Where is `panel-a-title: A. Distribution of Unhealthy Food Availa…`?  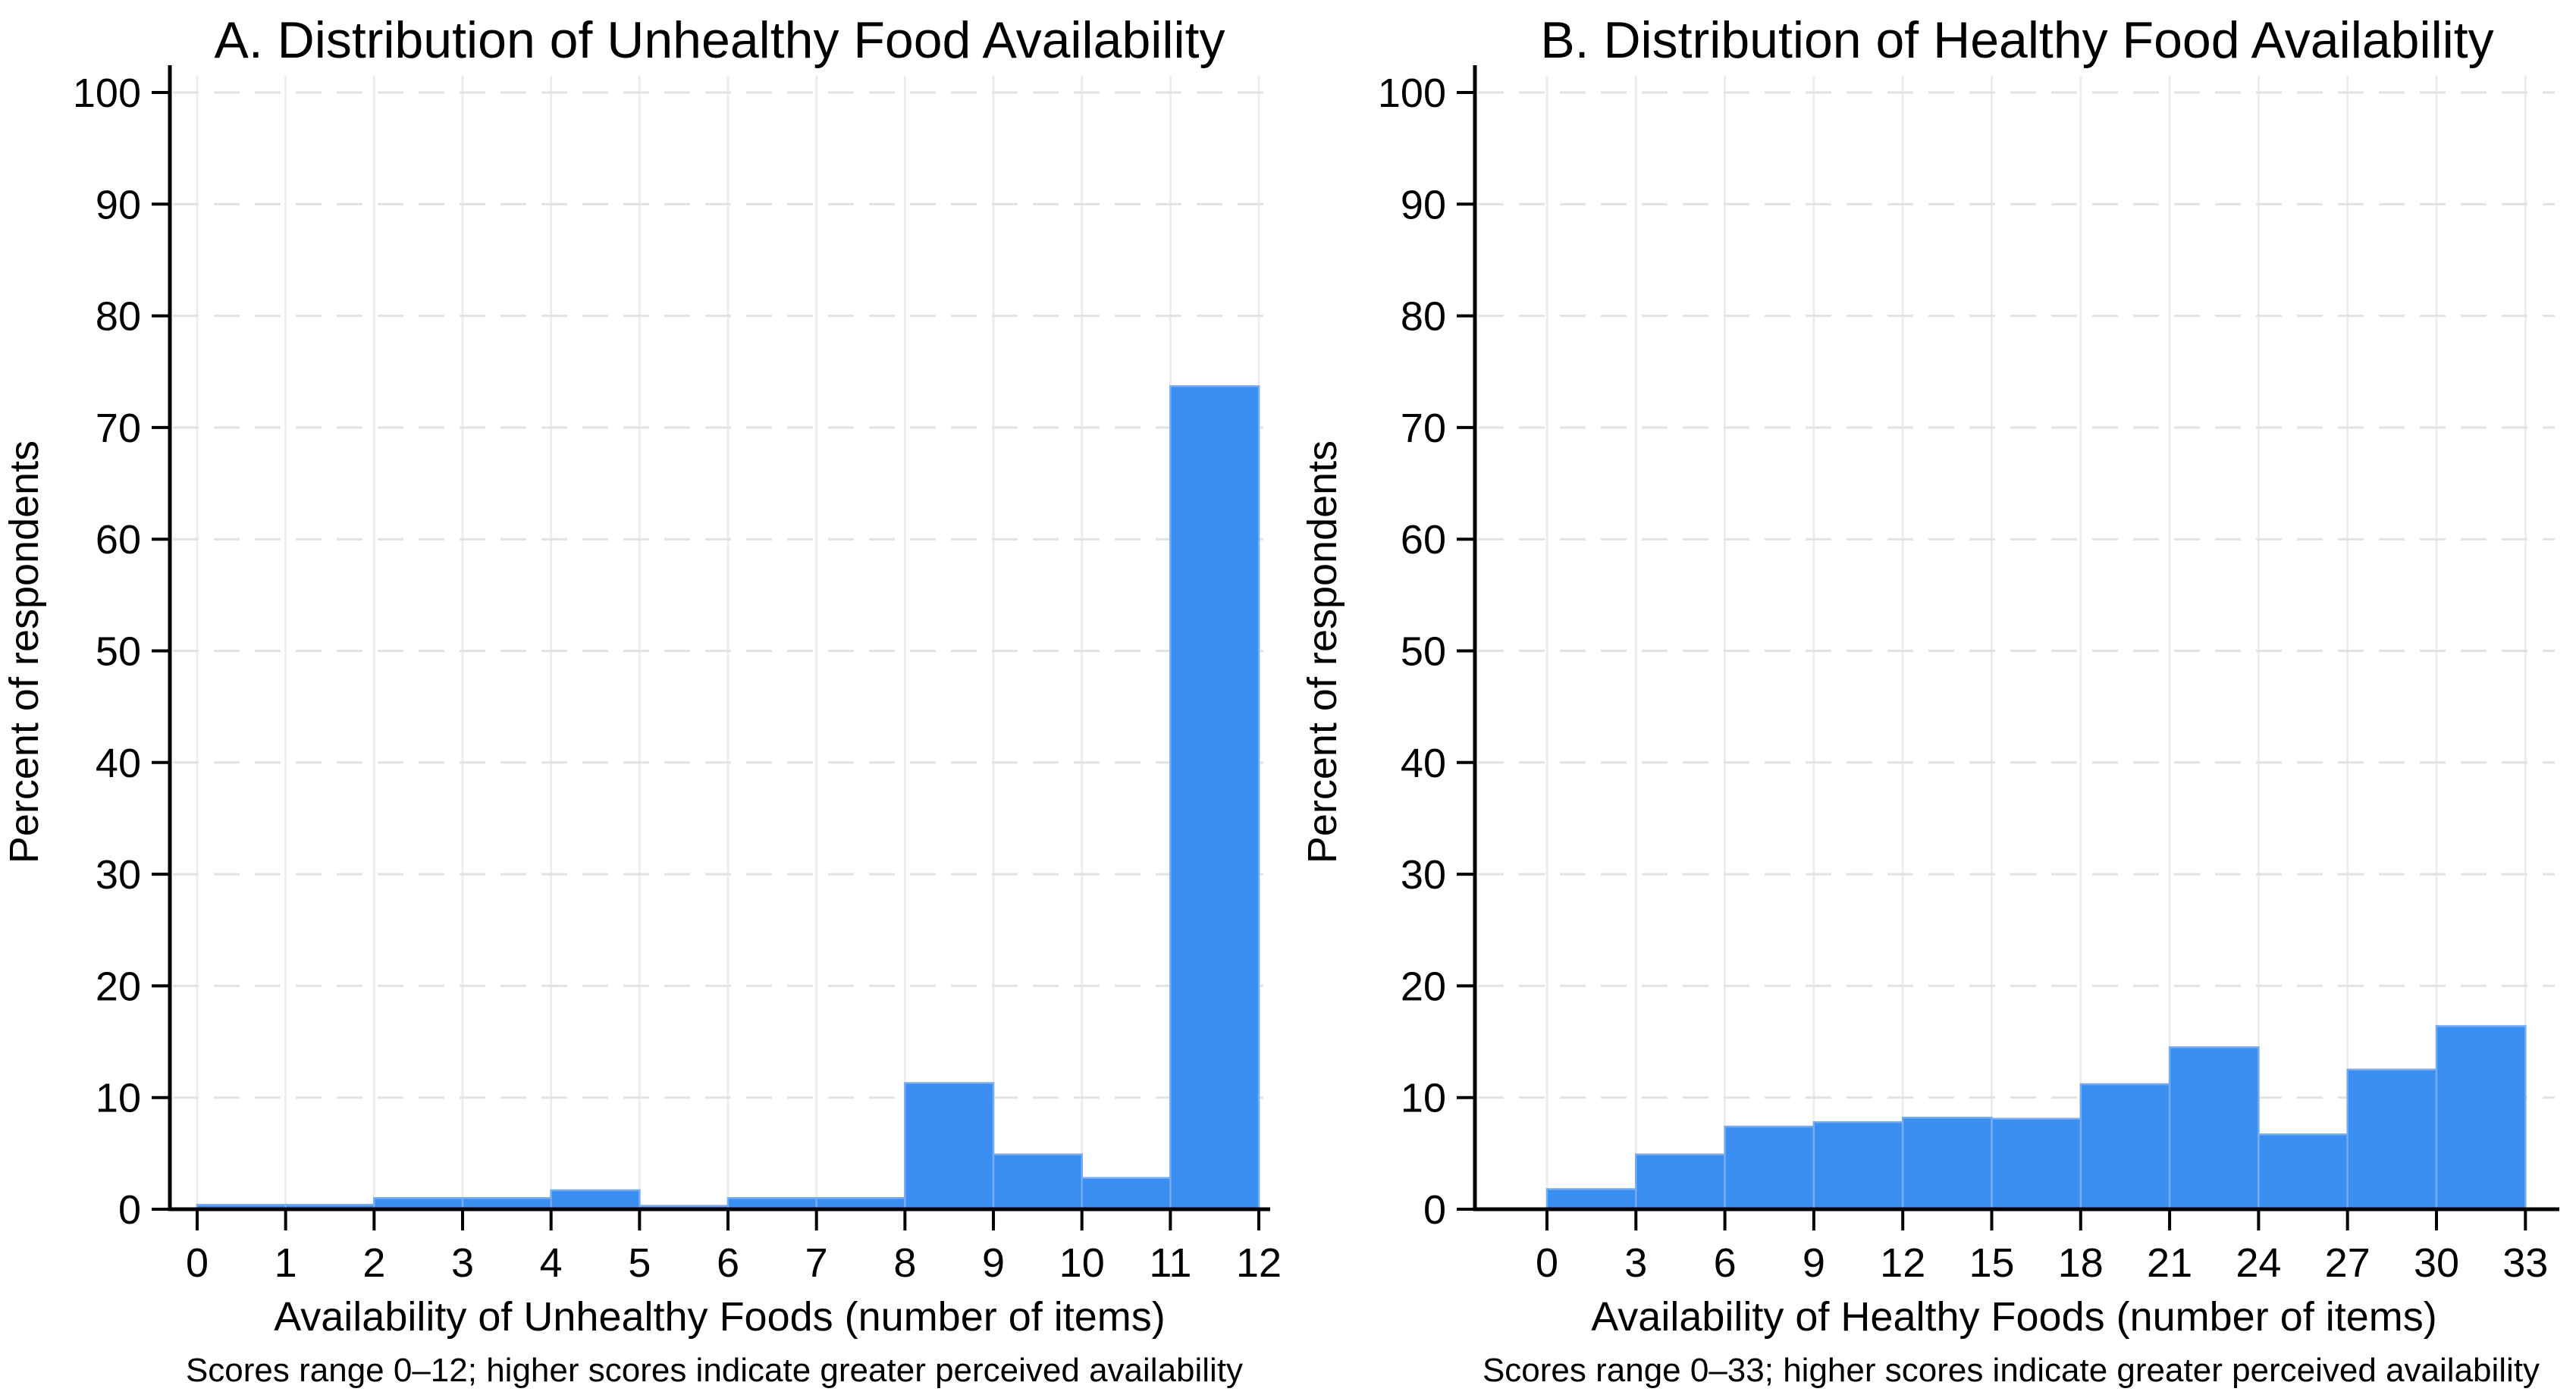
panel-a-title: A. Distribution of Unhealthy Food Availa… is located at coordinates (719, 40).